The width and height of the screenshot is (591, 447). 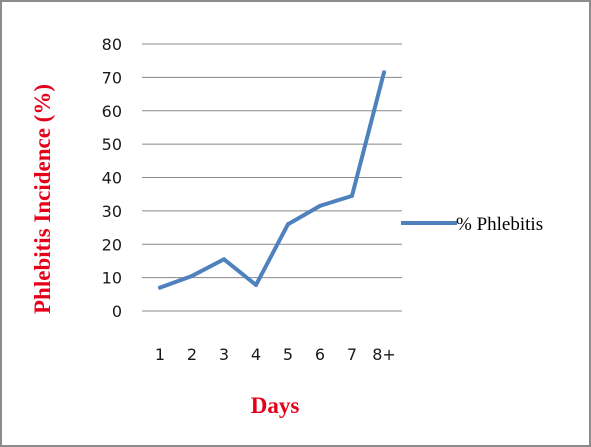 I want to click on y-tick-label: 20, so click(x=112, y=244).